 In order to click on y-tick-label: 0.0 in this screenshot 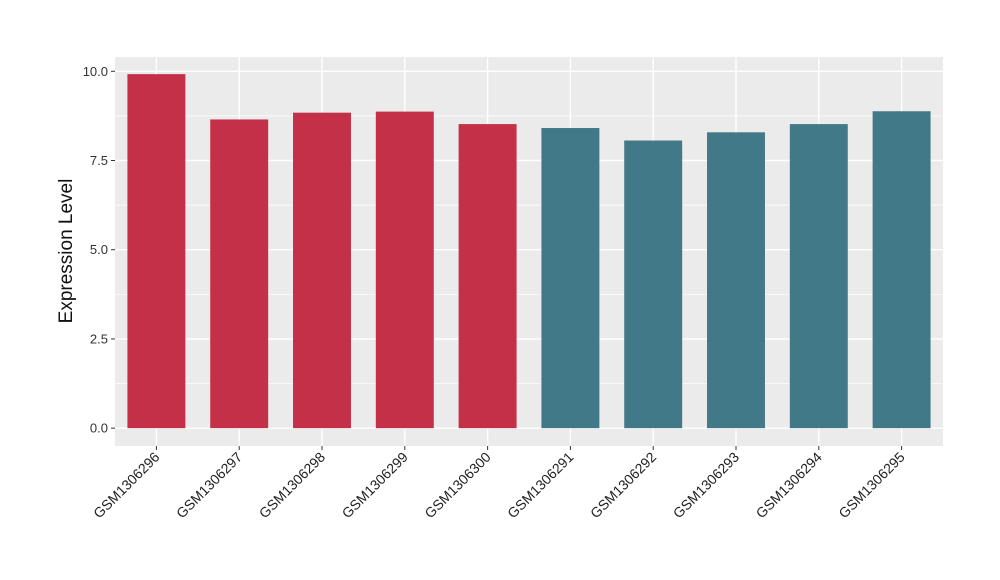, I will do `click(99, 428)`.